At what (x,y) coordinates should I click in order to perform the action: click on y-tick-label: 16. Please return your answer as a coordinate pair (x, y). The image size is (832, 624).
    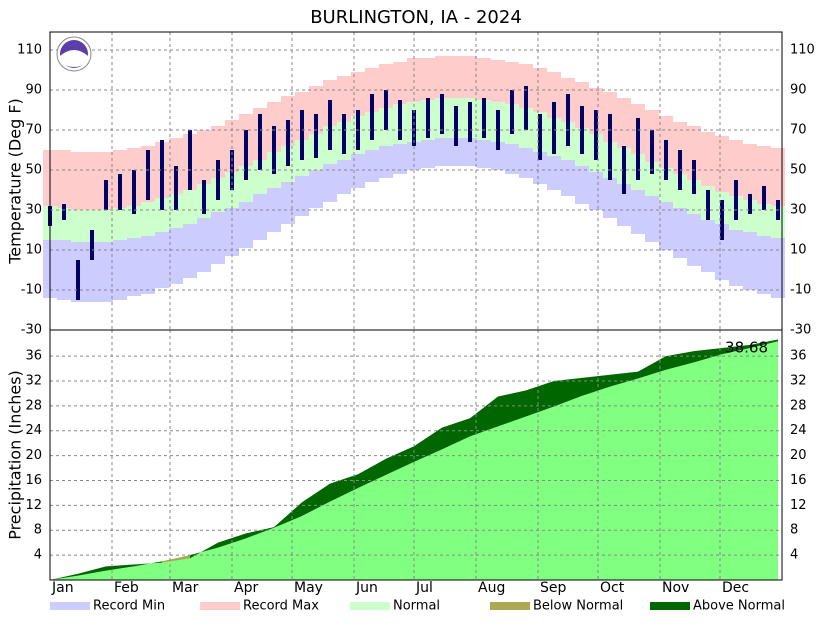
    Looking at the image, I should click on (798, 480).